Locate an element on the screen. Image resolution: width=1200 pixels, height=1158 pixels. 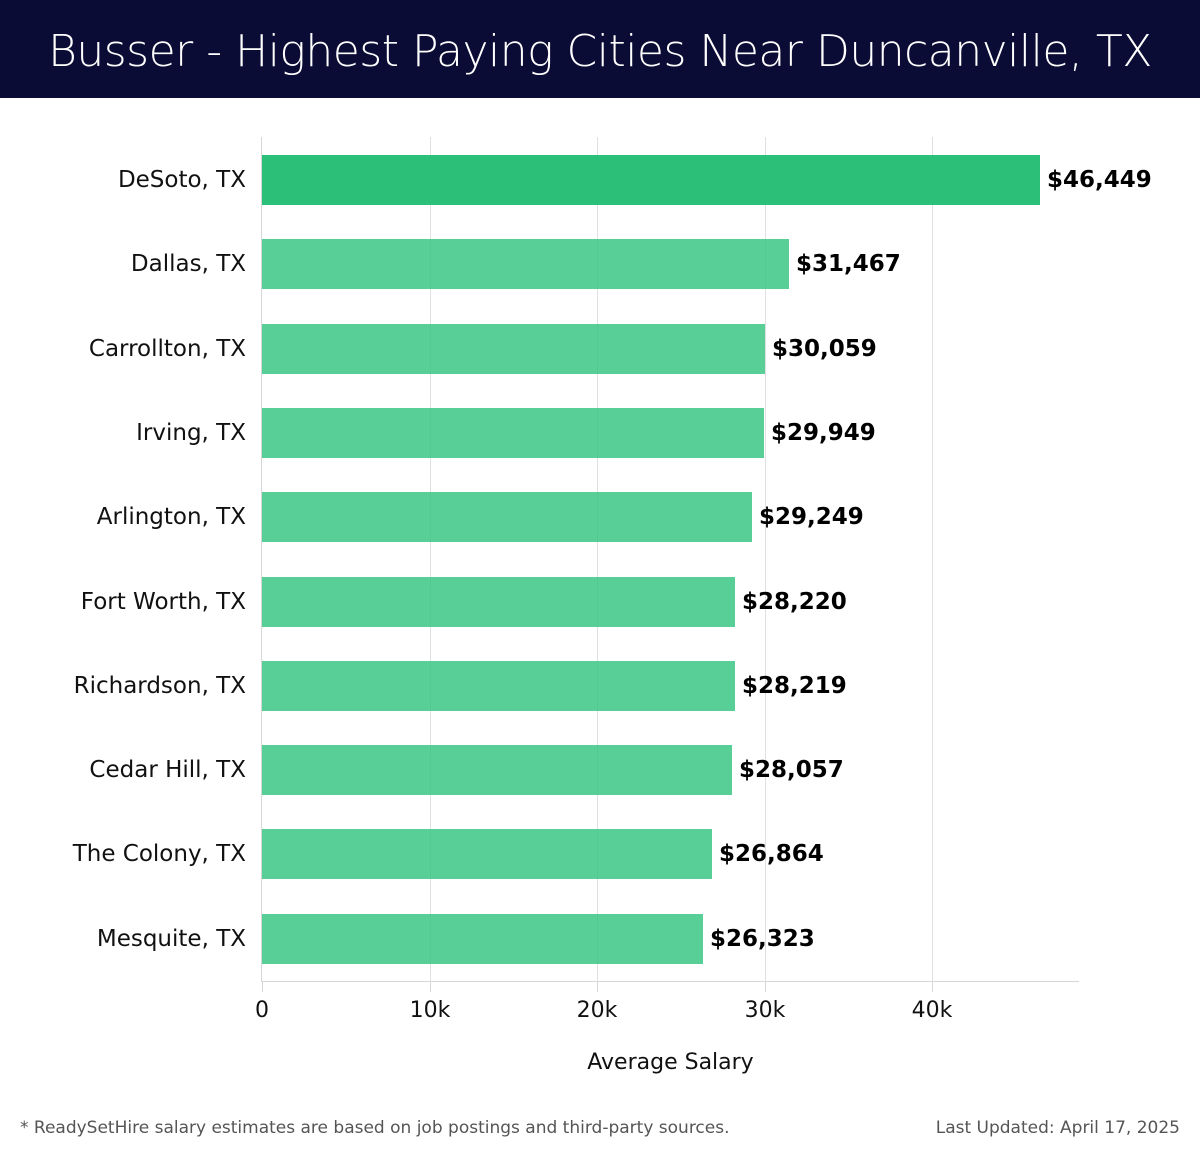
category-label: The Colony, TX is located at coordinates (159, 854).